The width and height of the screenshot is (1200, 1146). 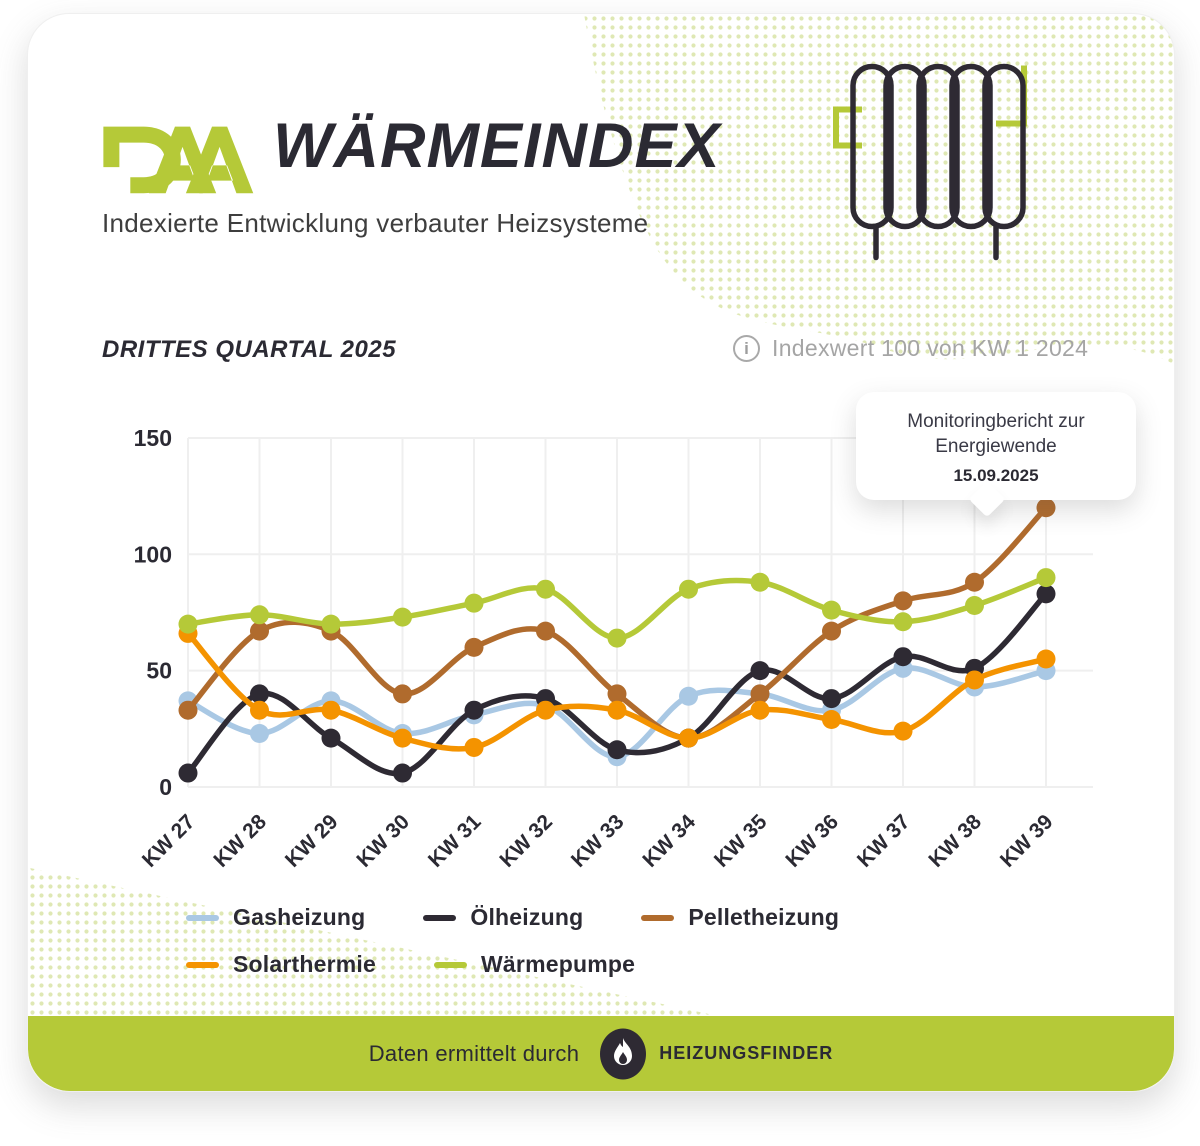 I want to click on footer-bar: Daten ermittelt durch HEIZUNGSFINDER, so click(x=601, y=1053).